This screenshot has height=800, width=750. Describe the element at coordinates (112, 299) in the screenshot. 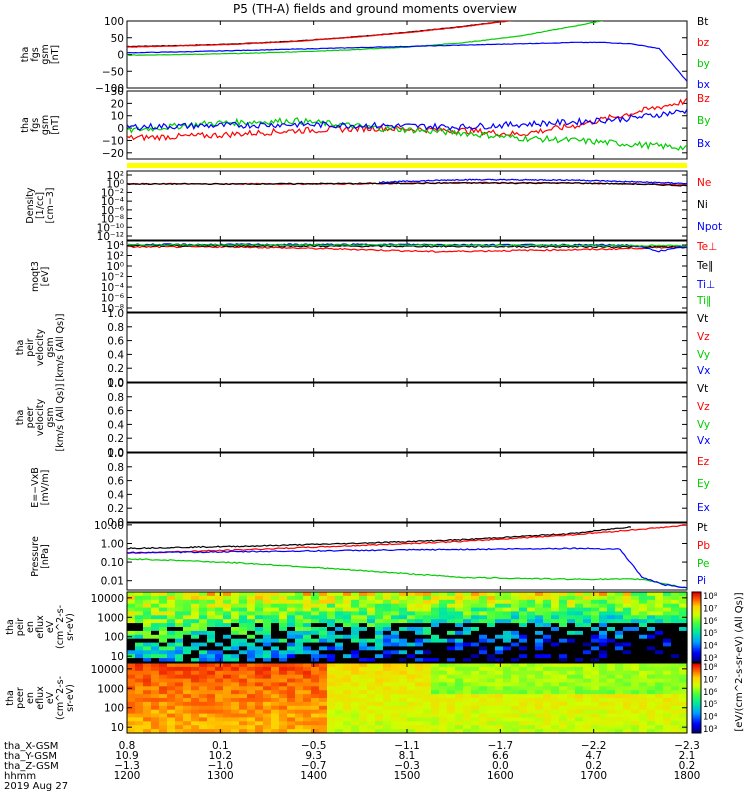

I see `panel-temperature-ytick-label: 10⁻⁶` at that location.